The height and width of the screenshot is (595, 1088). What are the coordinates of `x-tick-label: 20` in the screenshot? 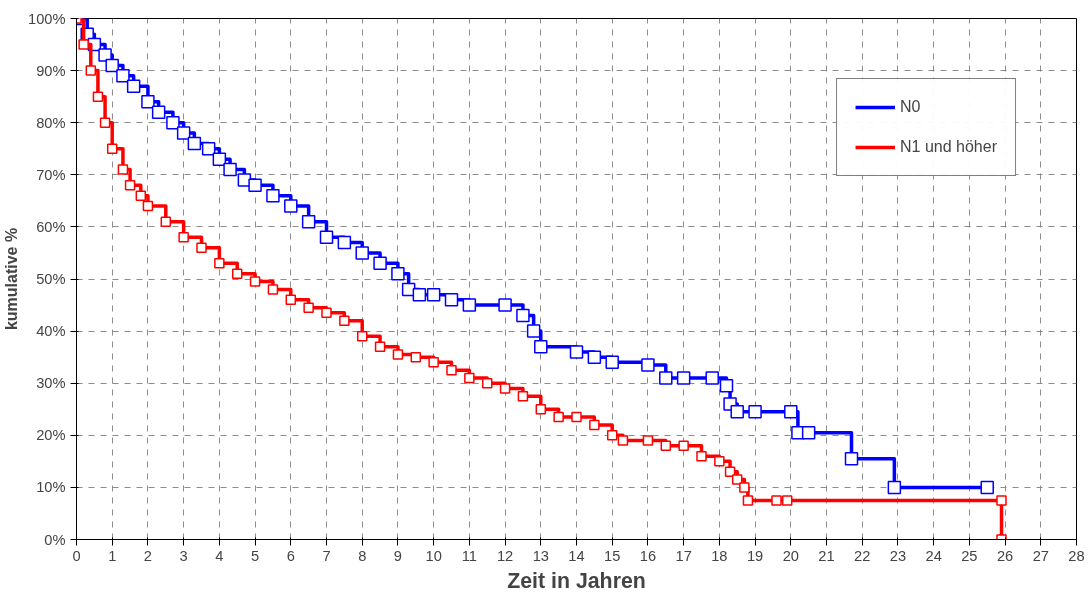 It's located at (790, 555).